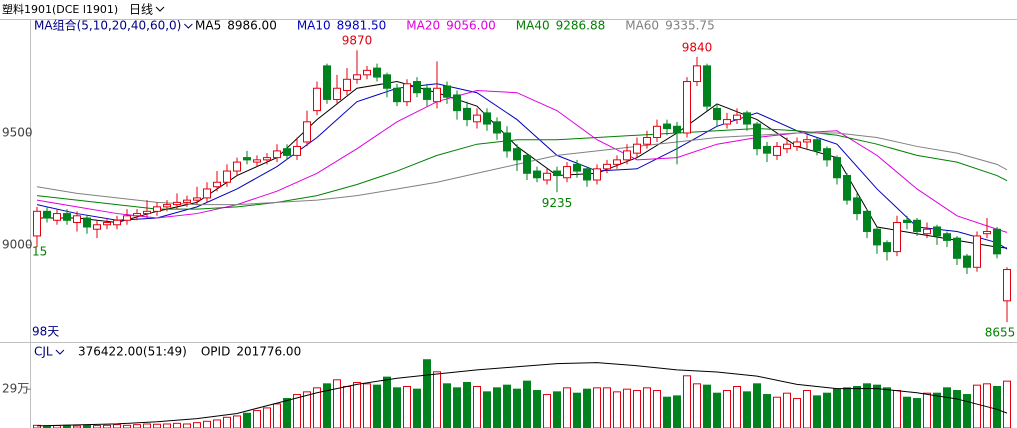  What do you see at coordinates (160, 9) in the screenshot?
I see `period-chevron` at bounding box center [160, 9].